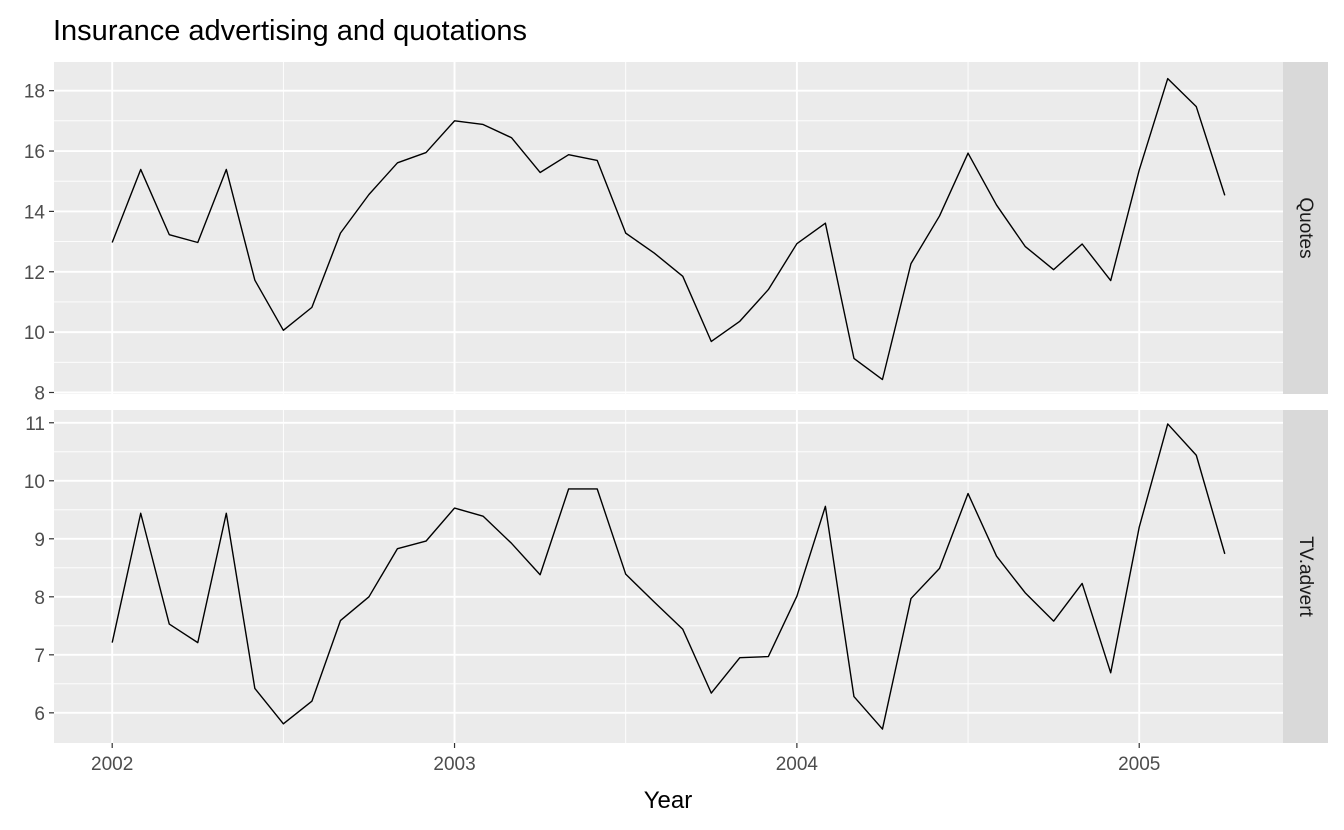 The image size is (1344, 830). Describe the element at coordinates (454, 764) in the screenshot. I see `x-tick-label: 2003` at that location.